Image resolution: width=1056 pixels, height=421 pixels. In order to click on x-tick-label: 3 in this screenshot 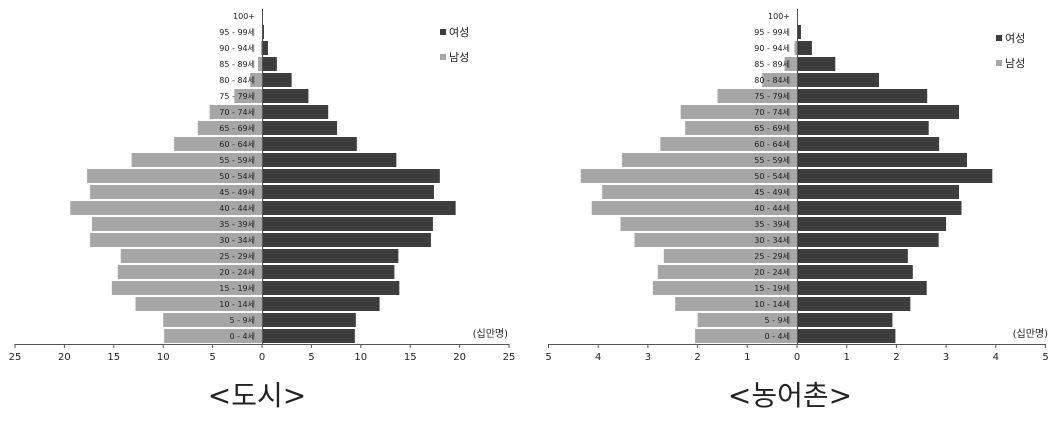, I will do `click(946, 357)`.